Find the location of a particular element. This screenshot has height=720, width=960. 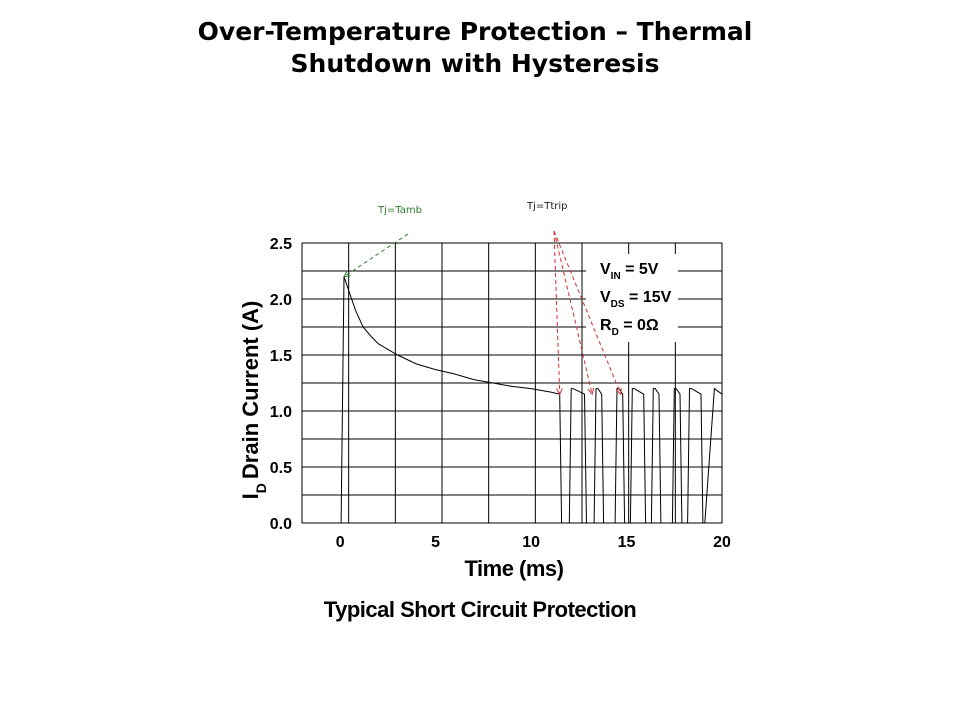

x-tick-label: 10 is located at coordinates (531, 542).